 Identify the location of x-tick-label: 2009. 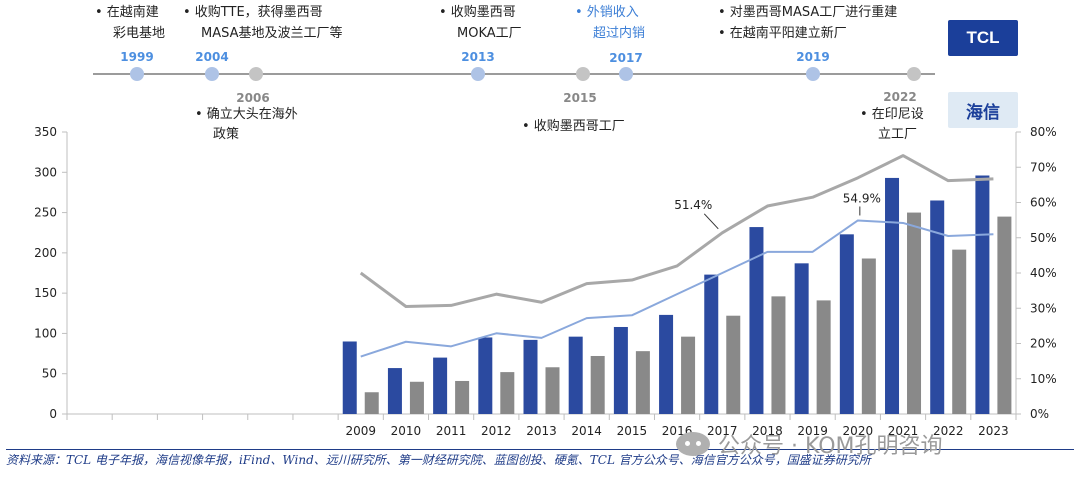
(360, 431).